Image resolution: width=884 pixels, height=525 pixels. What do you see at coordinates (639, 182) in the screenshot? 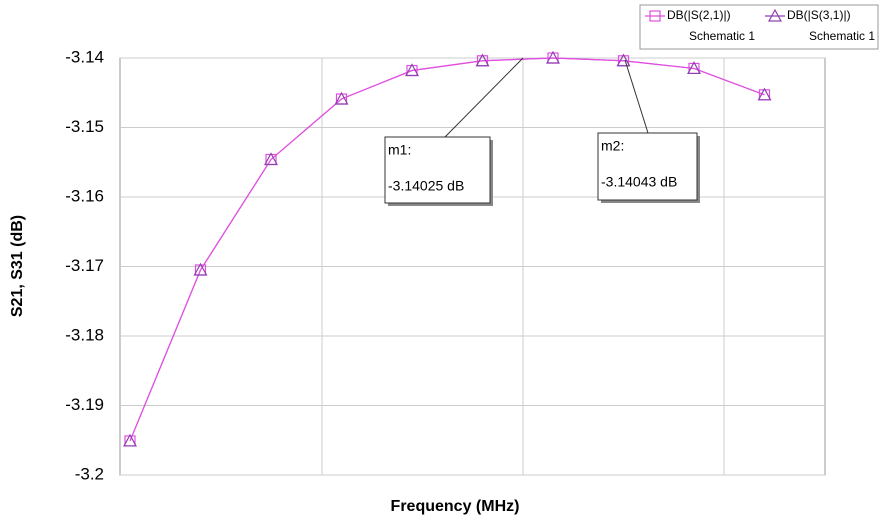
I see `annotation-text: -3.14043 dB` at bounding box center [639, 182].